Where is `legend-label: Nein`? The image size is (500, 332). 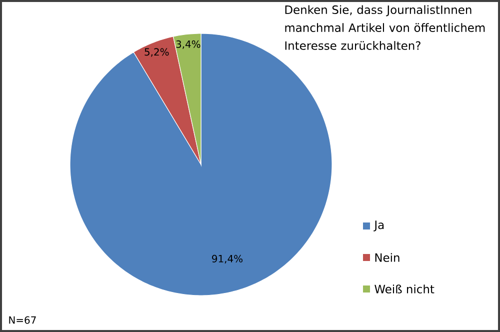 legend-label: Nein is located at coordinates (387, 257).